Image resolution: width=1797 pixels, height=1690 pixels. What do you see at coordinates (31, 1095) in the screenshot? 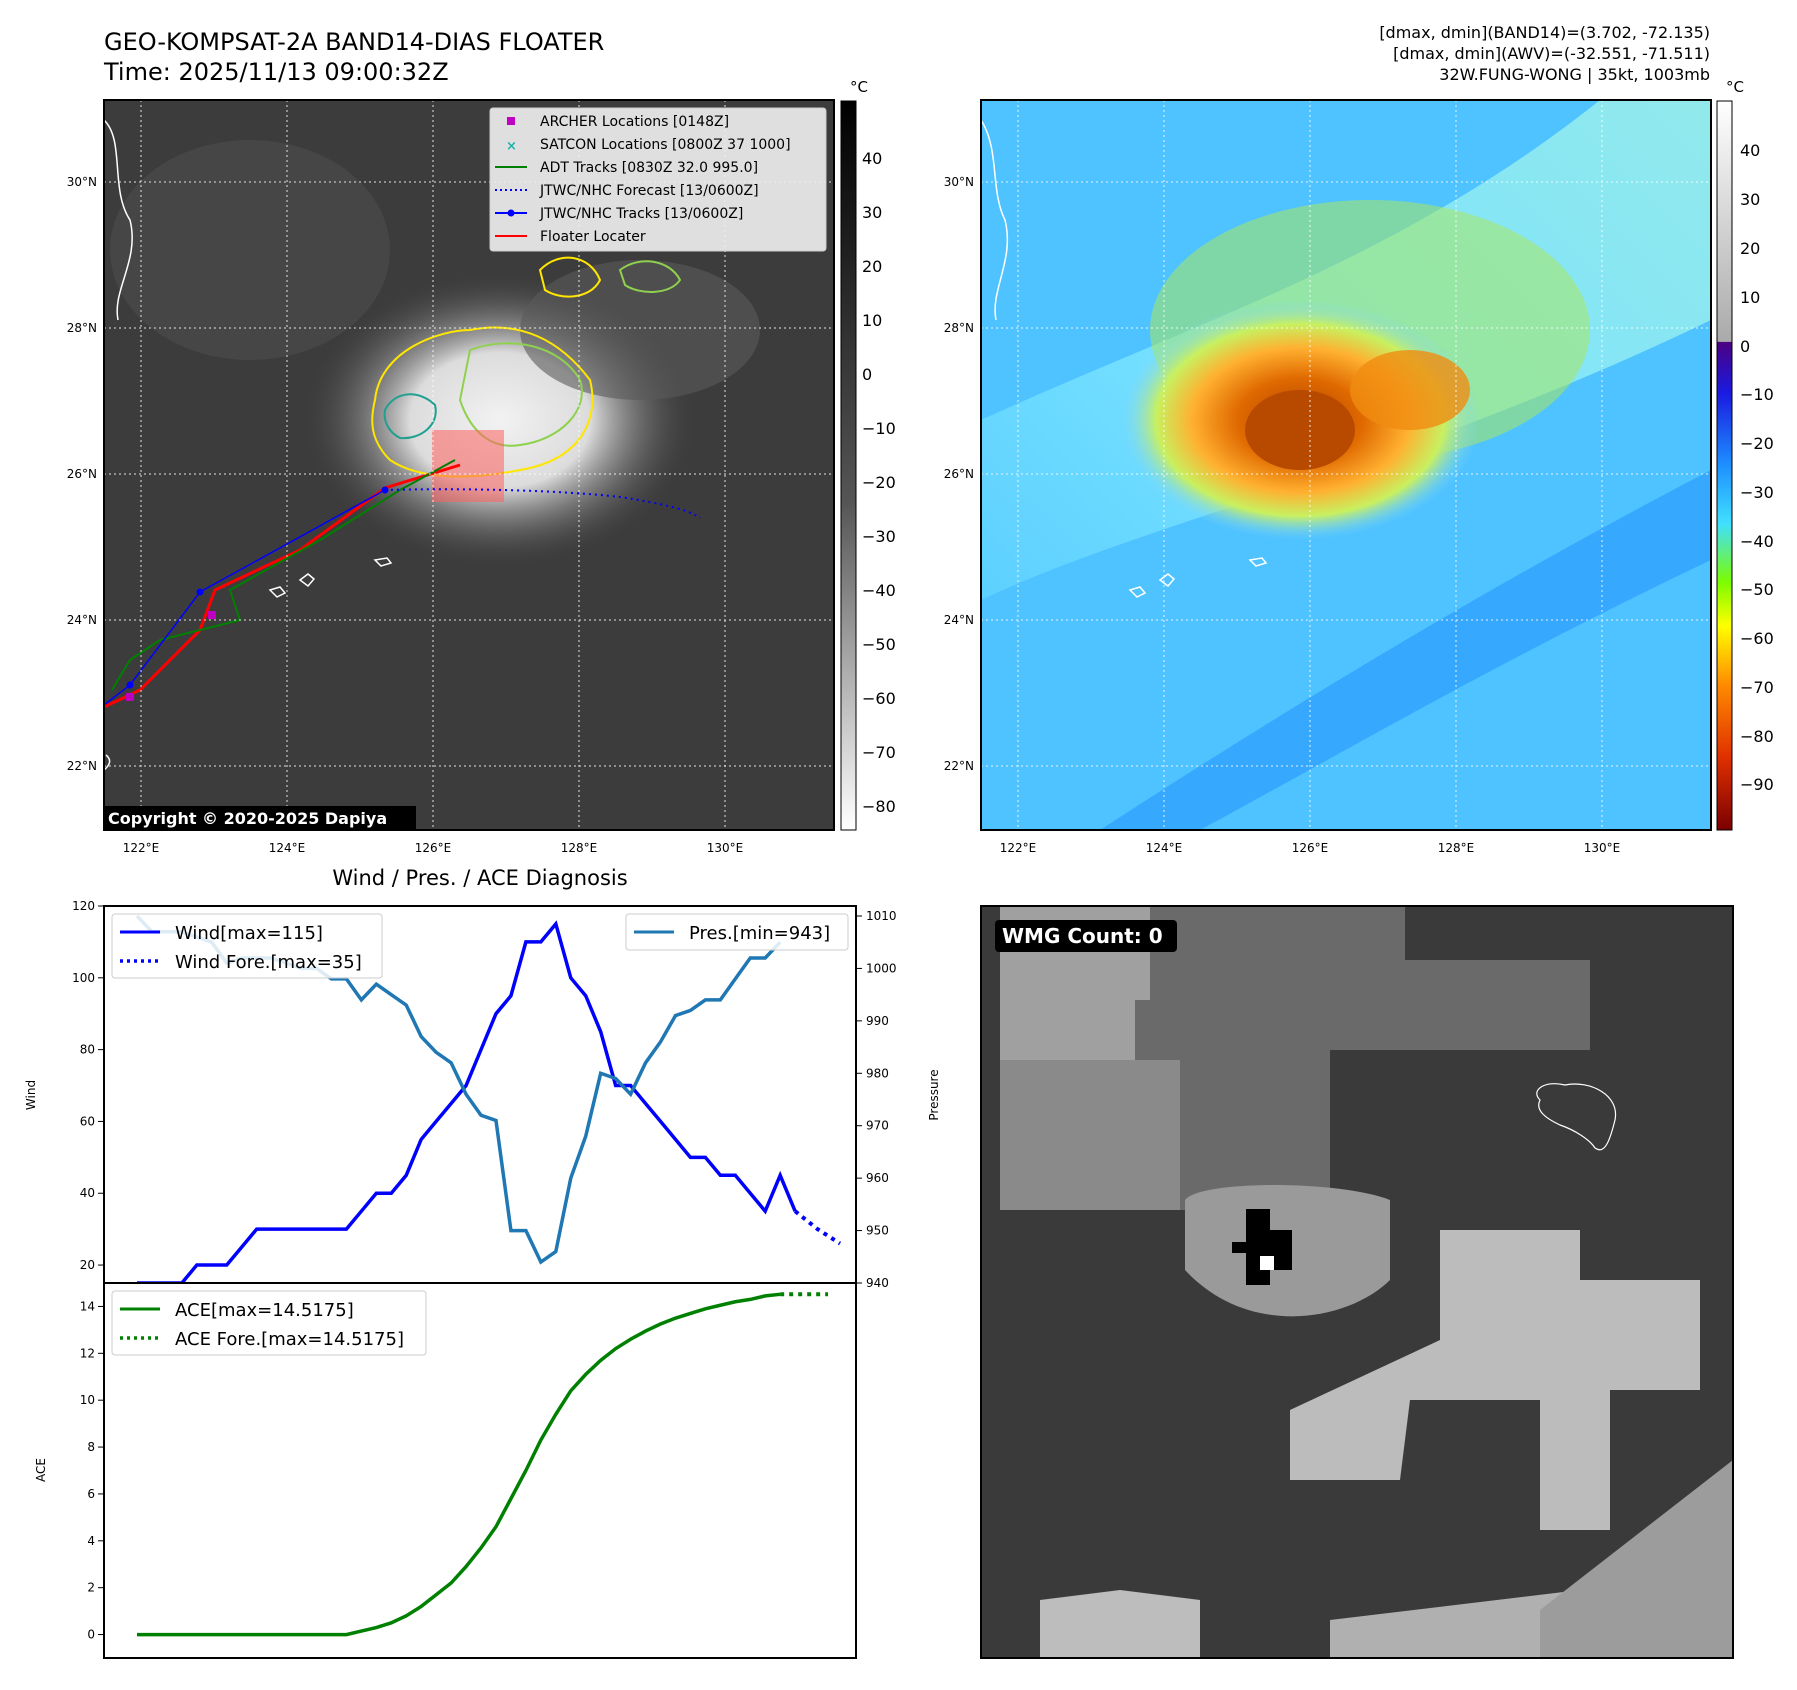
I see `wind-ylabel: Wind` at bounding box center [31, 1095].